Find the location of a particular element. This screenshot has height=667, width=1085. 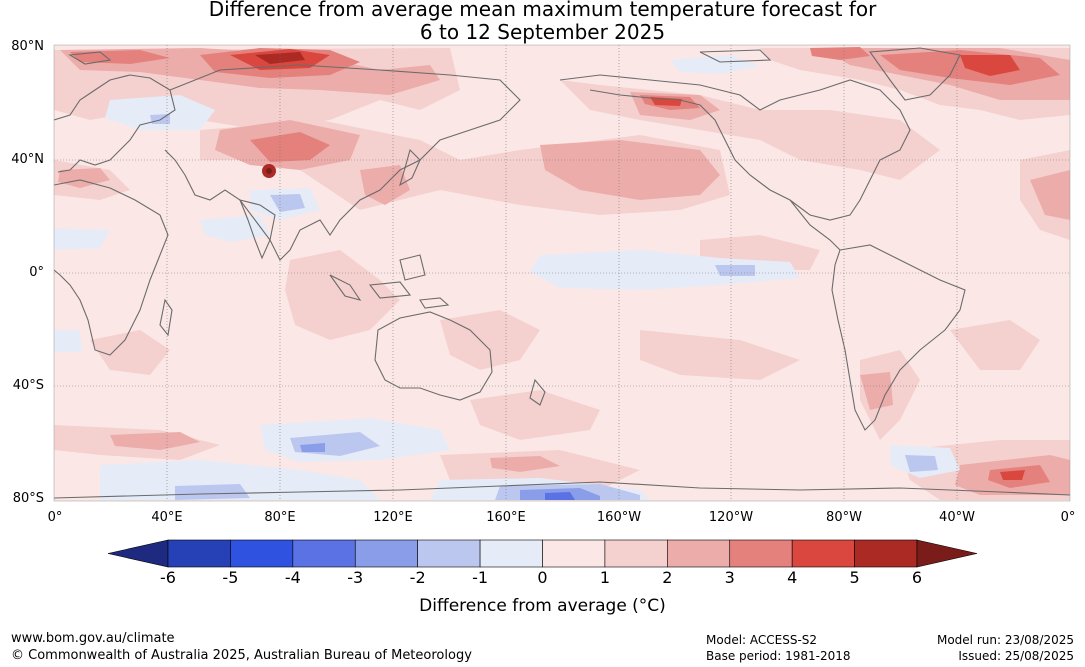

footer-base-period: Base period: 1981-2018 is located at coordinates (778, 656).